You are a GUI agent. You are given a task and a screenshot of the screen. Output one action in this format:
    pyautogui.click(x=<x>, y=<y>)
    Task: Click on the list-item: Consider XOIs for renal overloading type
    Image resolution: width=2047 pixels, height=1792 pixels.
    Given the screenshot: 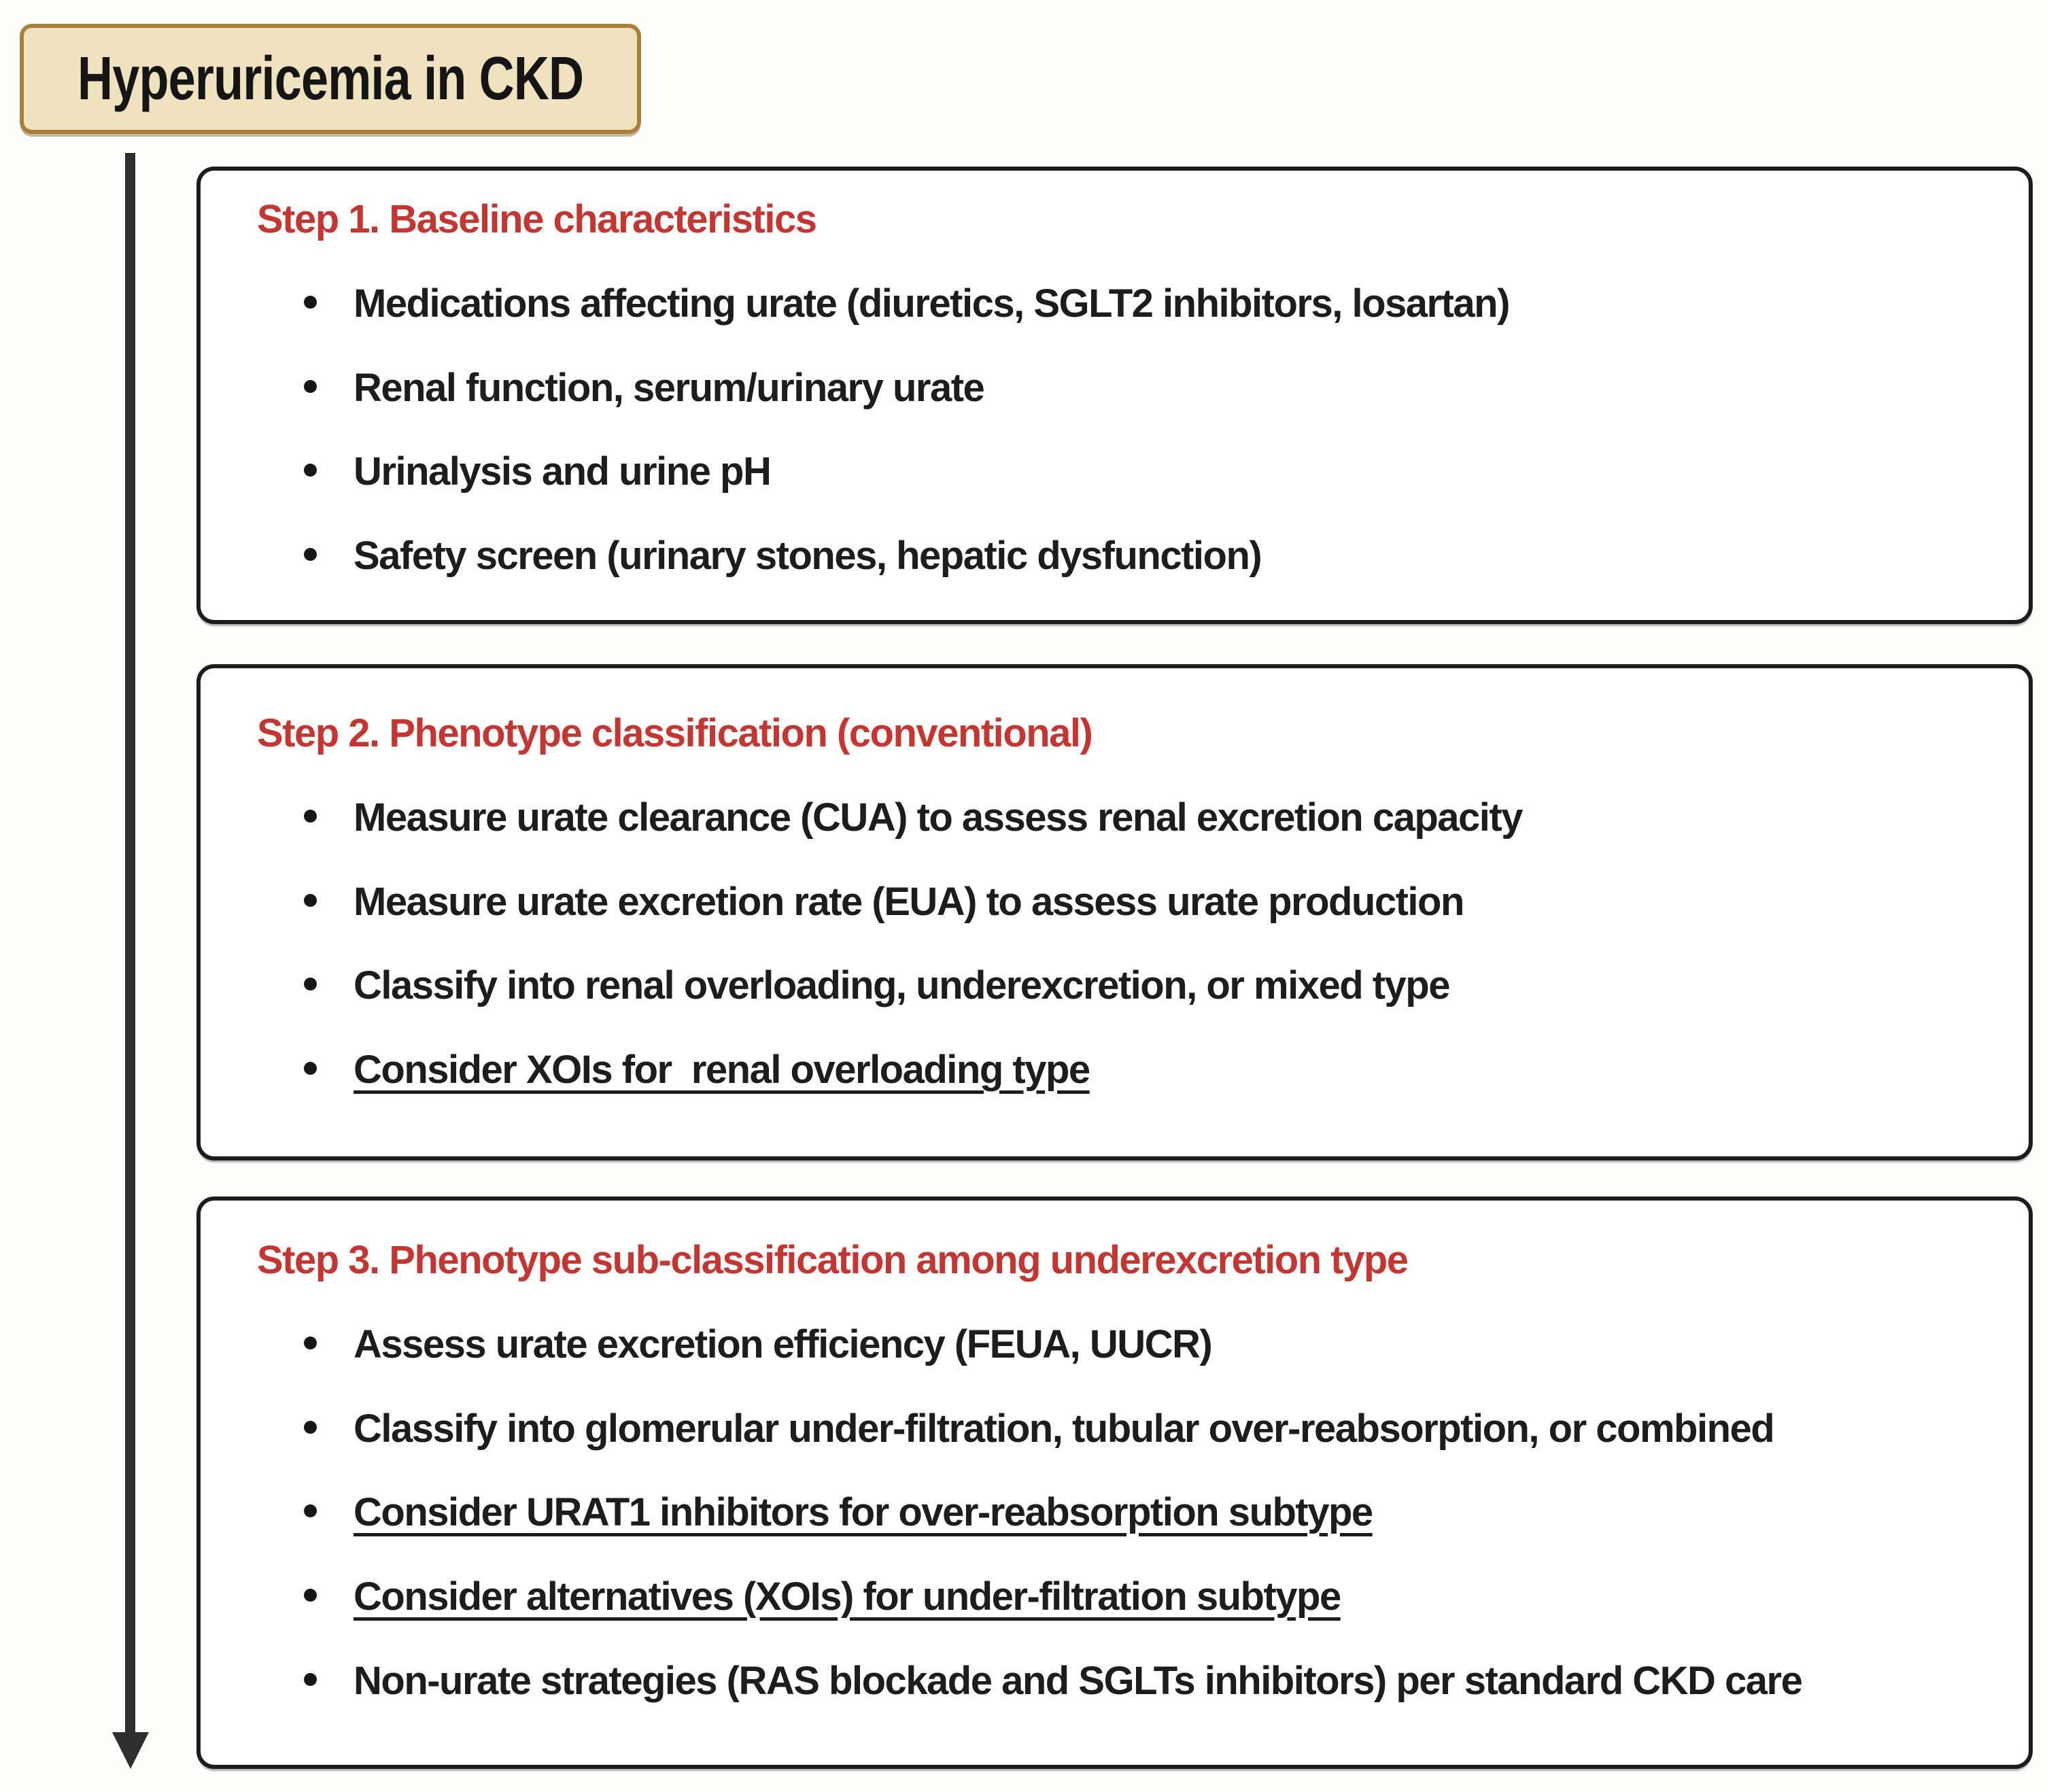 What is the action you would take?
    pyautogui.click(x=1159, y=1070)
    